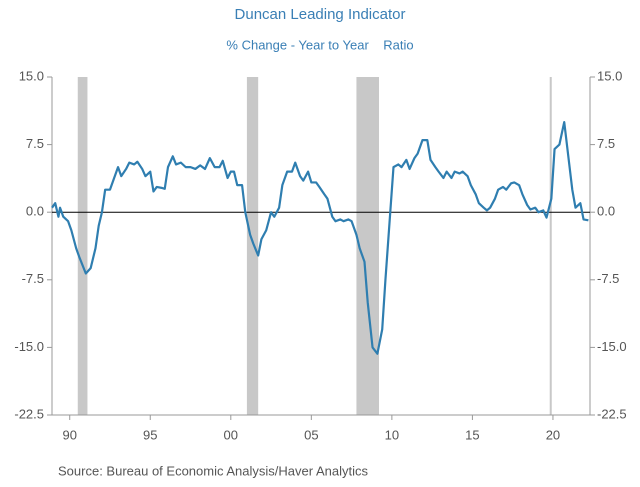 Image resolution: width=640 pixels, height=487 pixels. I want to click on y2-tick-label: 0.0, so click(606, 211).